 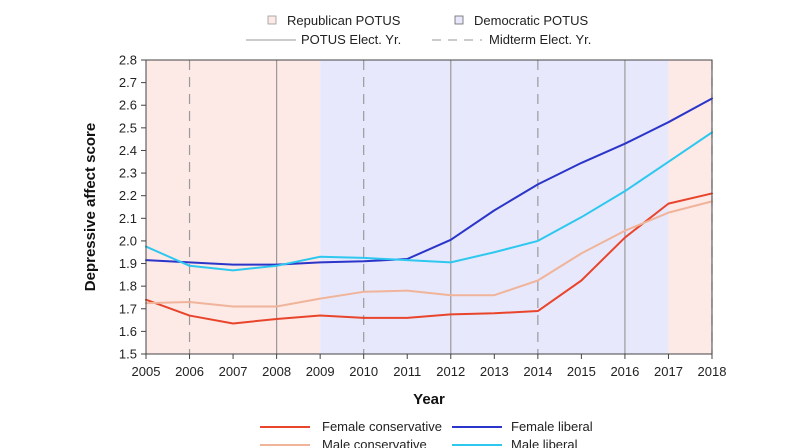 What do you see at coordinates (90, 207) in the screenshot?
I see `y-axis-title: Depressive affect score` at bounding box center [90, 207].